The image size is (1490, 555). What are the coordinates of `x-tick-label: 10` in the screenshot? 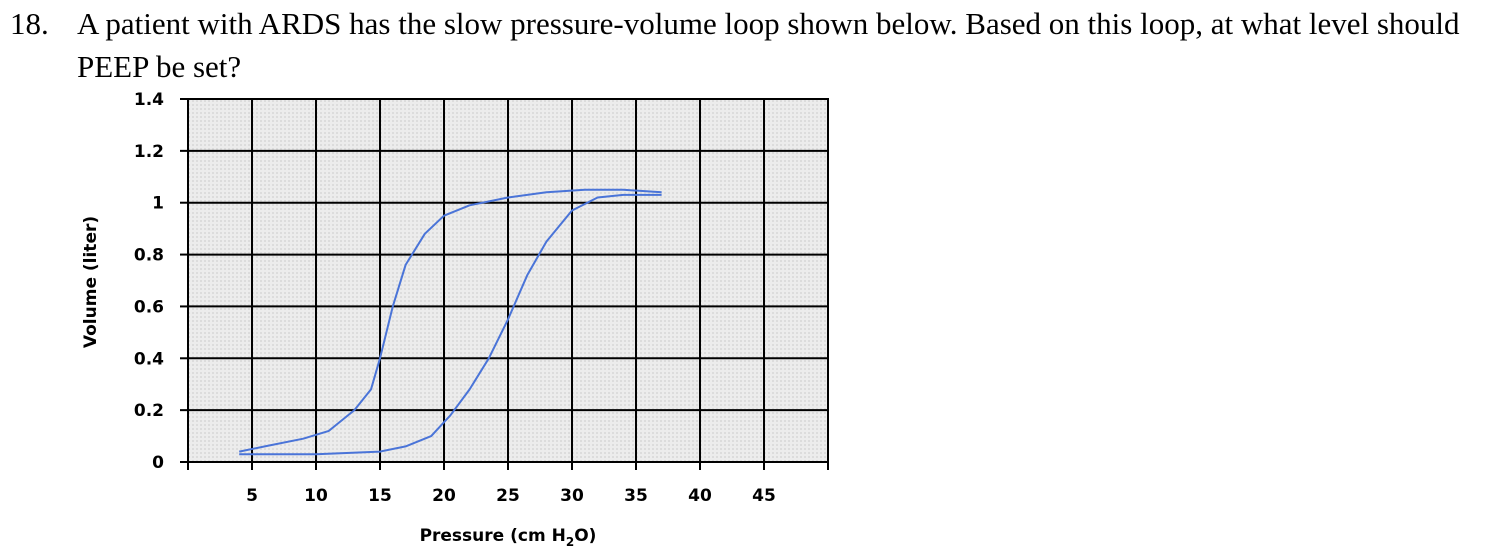 It's located at (316, 496).